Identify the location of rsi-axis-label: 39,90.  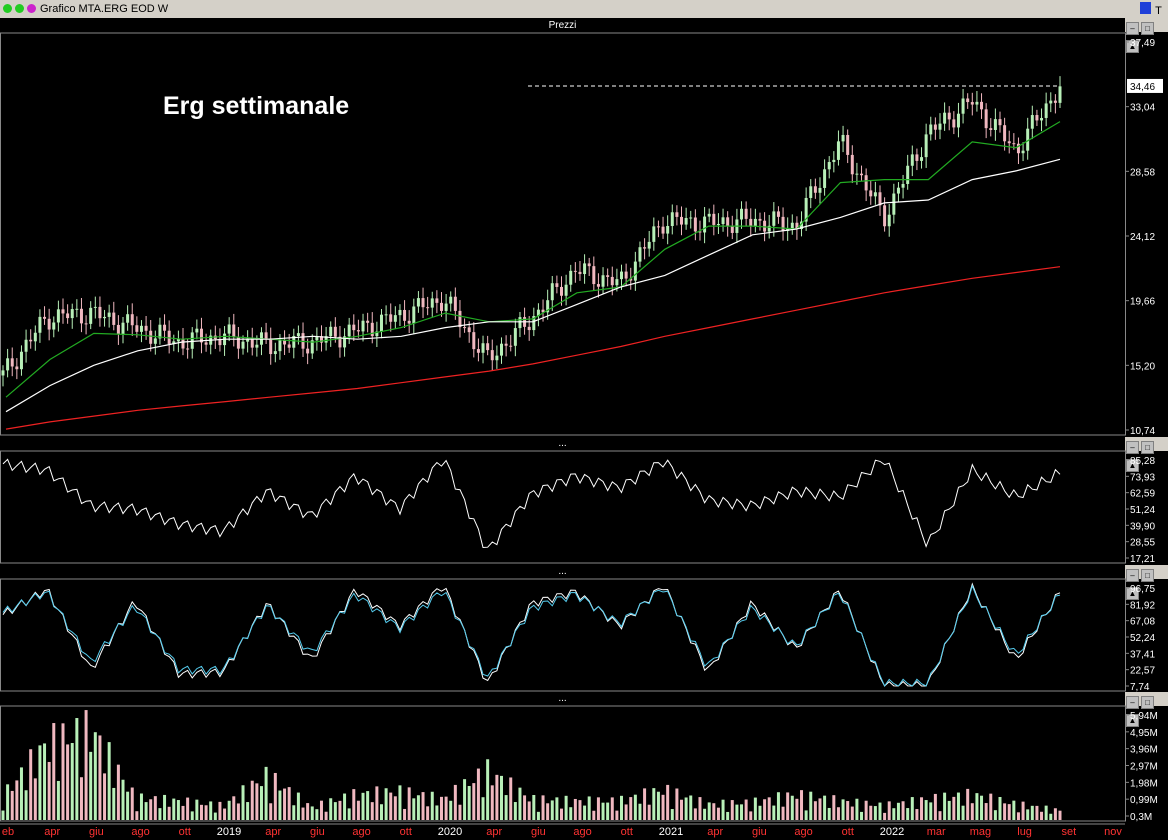
(1142, 526).